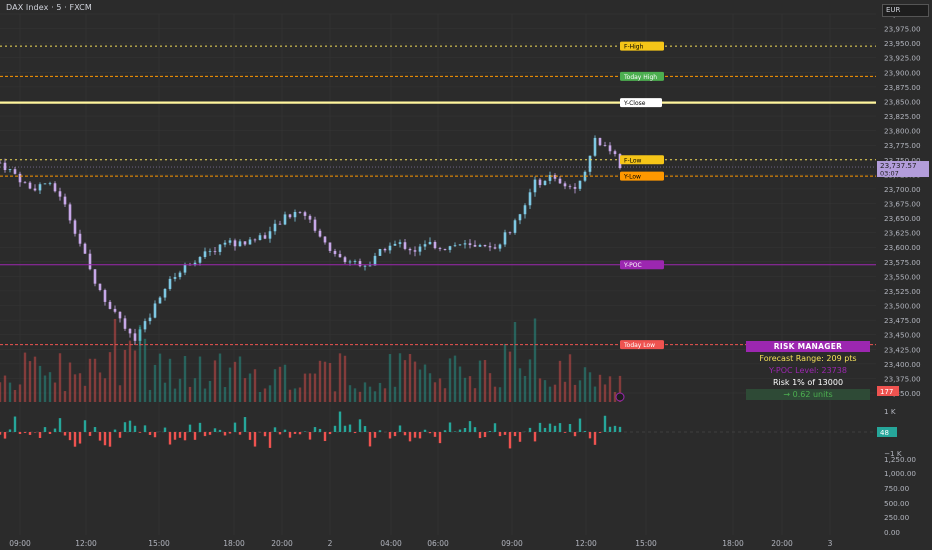 This screenshot has width=932, height=550. Describe the element at coordinates (902, 101) in the screenshot. I see `price-tick-label: 23,850.00` at that location.